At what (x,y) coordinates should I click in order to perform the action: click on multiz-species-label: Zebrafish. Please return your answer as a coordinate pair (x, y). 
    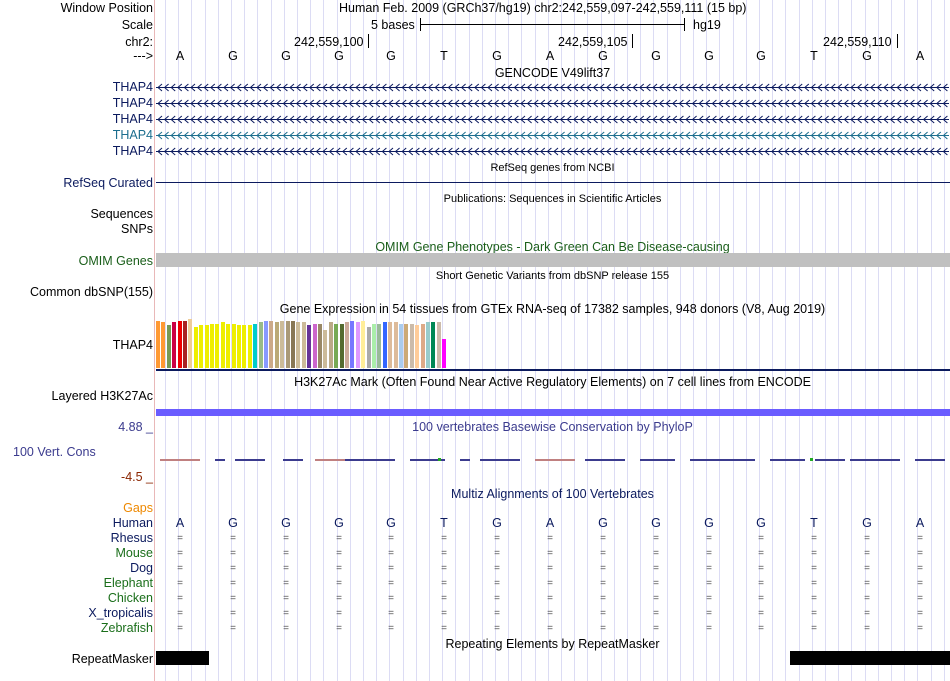
    Looking at the image, I should click on (126, 628).